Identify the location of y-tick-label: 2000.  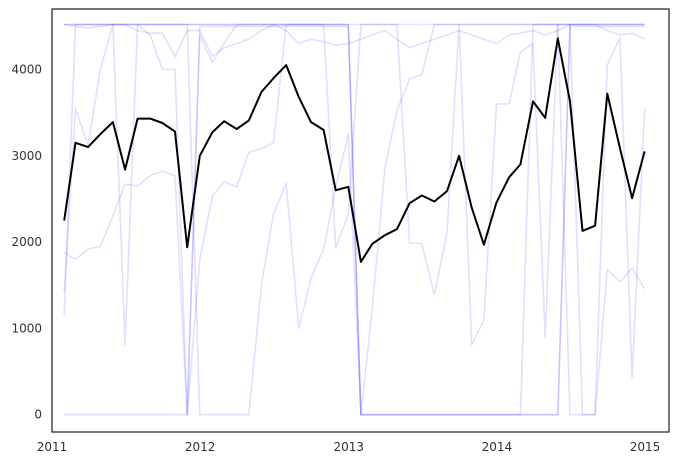
(26, 242).